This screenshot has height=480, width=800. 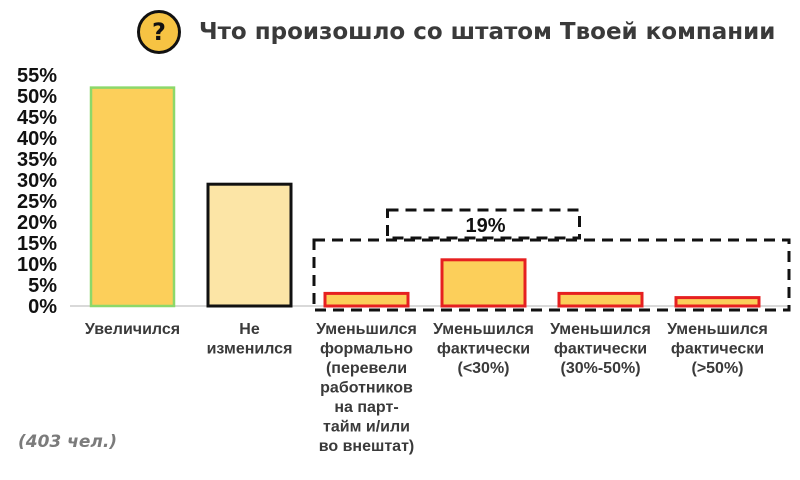 I want to click on y-tick-label: 30%, so click(x=37, y=181).